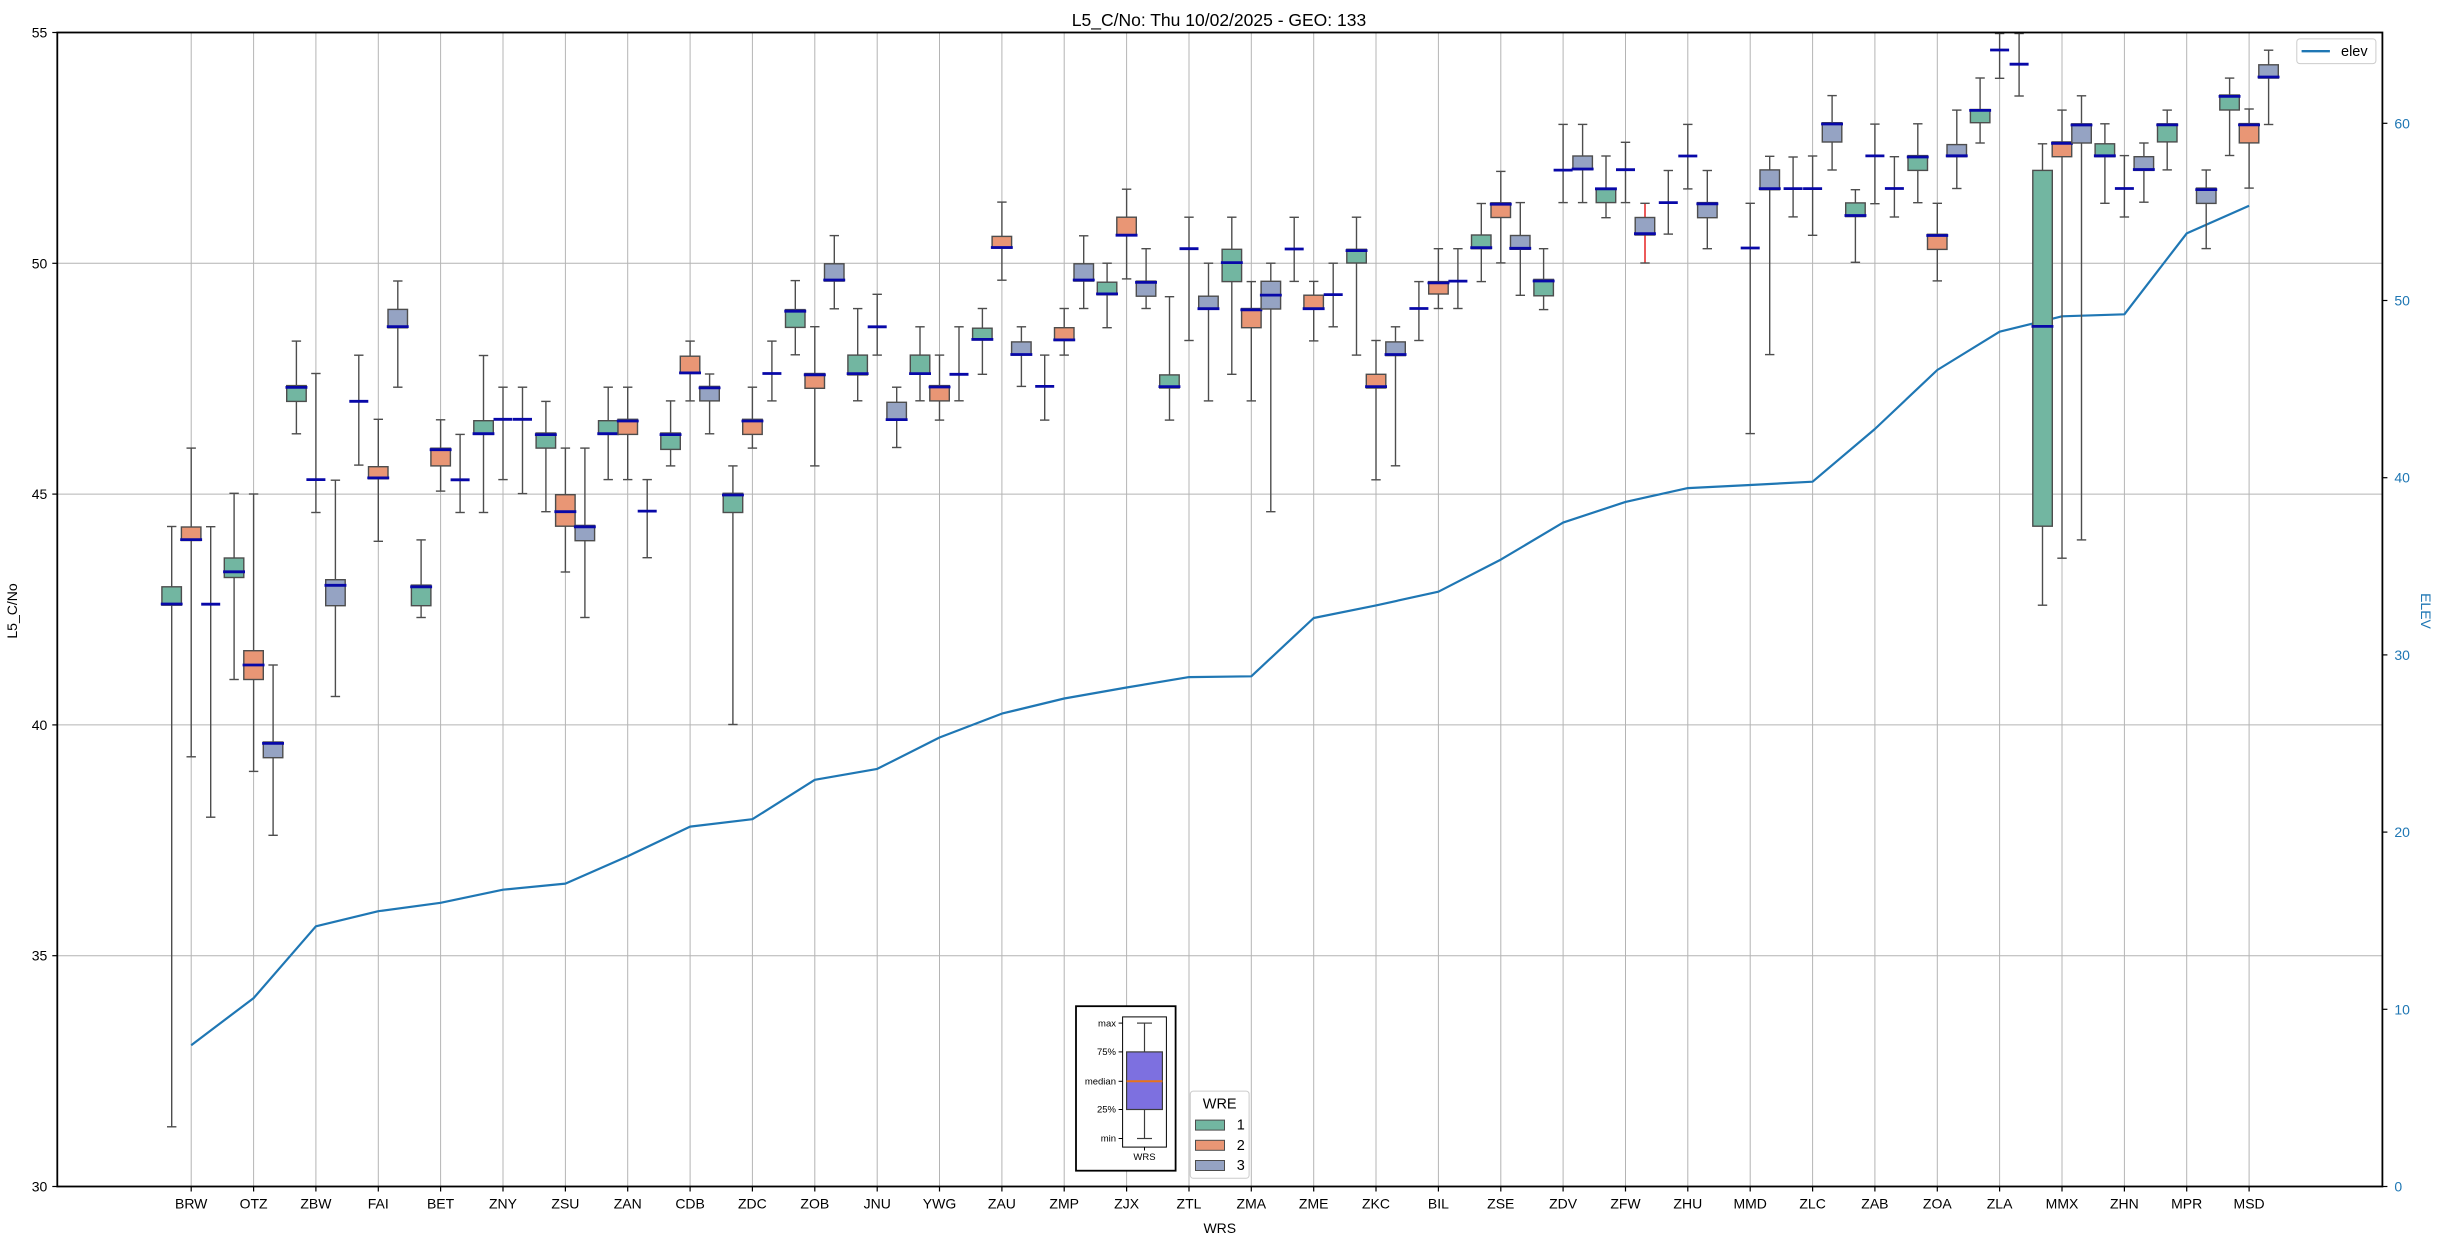 The width and height of the screenshot is (2438, 1245). Describe the element at coordinates (1563, 1204) in the screenshot. I see `svg-text: ZDV` at that location.